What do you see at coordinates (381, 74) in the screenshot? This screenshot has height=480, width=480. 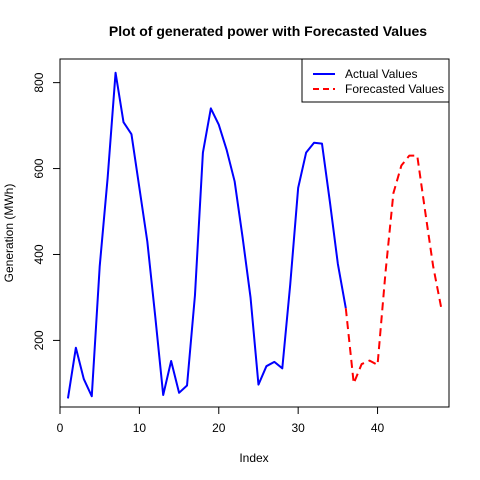 I see `legend-label-actual: Actual Values` at bounding box center [381, 74].